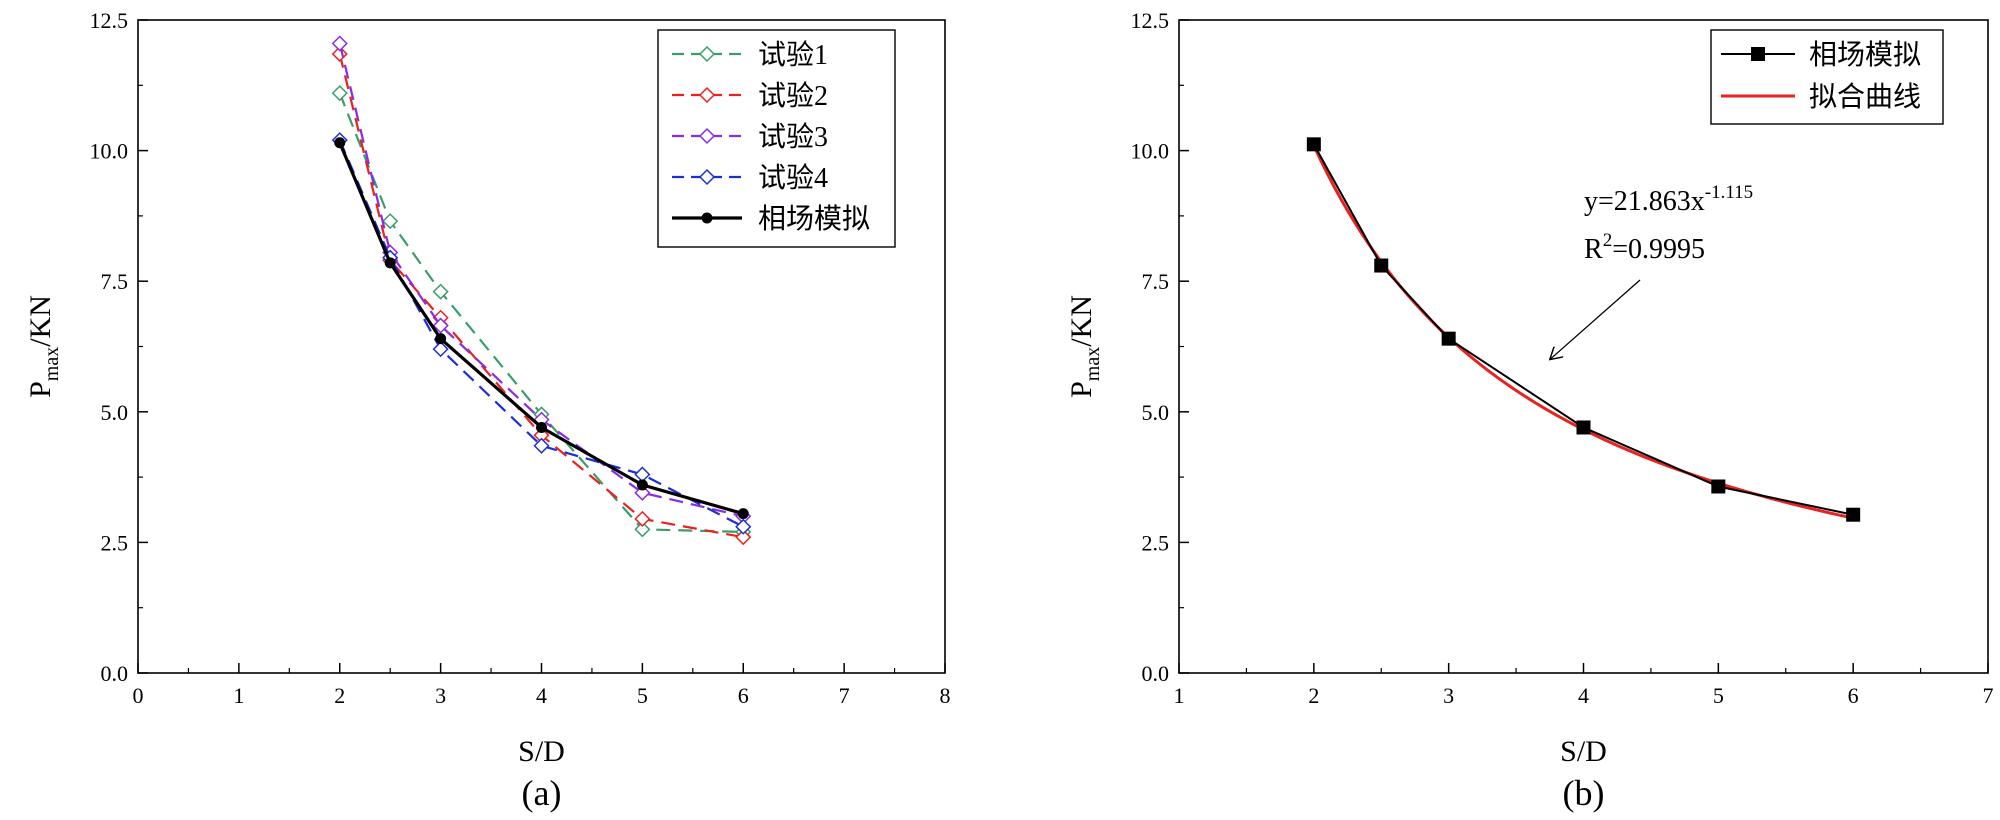 This screenshot has height=820, width=2000. Describe the element at coordinates (1651, 271) in the screenshot. I see `fit-annotation: y=21.863x-1.115 R2=0.9995` at that location.